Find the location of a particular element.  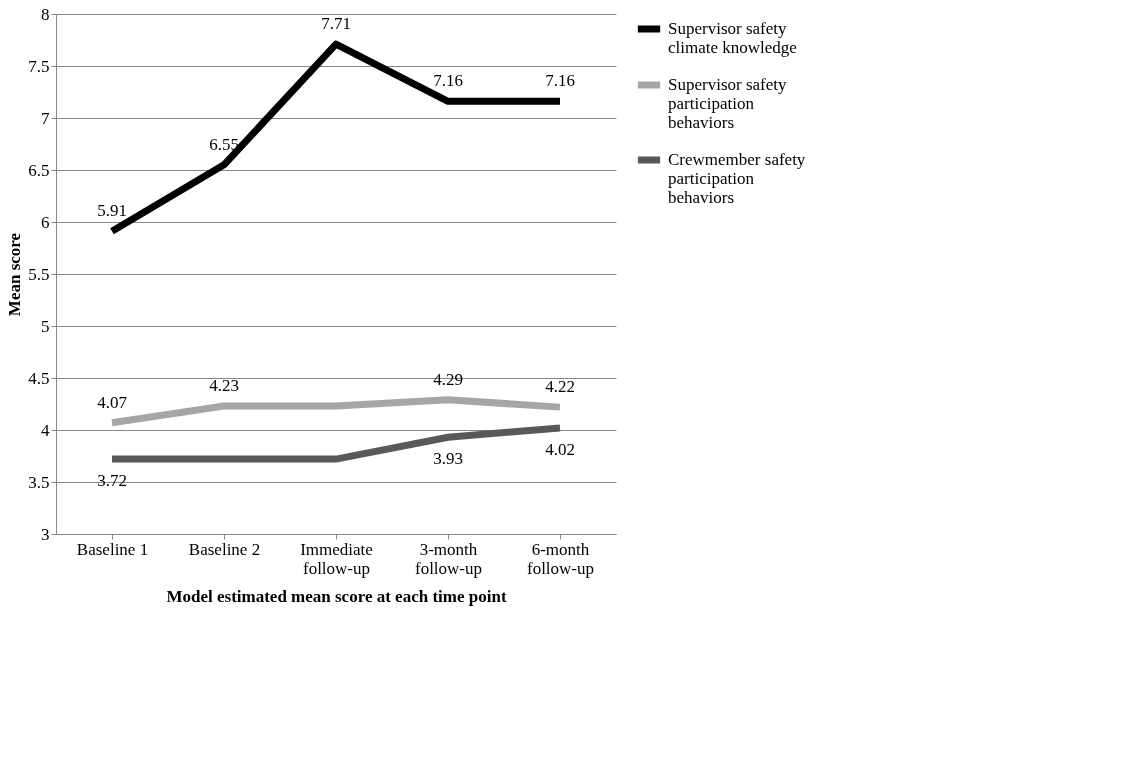

x-tick-label: Baseline 2 is located at coordinates (224, 549).